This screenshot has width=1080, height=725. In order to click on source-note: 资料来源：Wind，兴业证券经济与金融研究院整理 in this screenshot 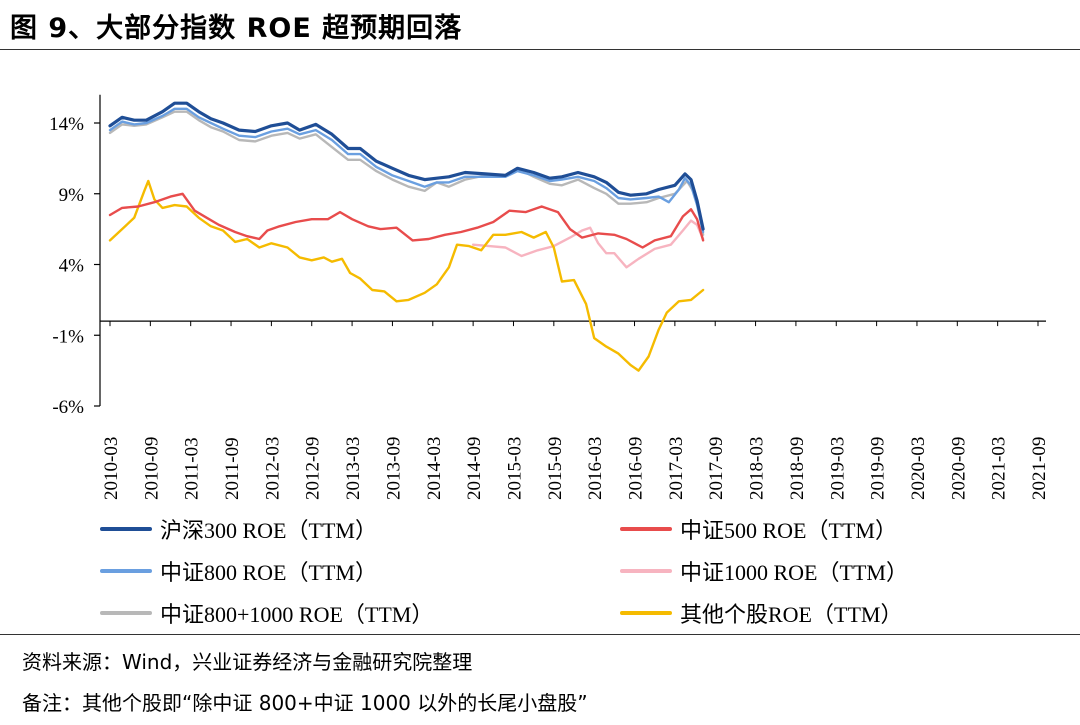, I will do `click(247, 662)`.